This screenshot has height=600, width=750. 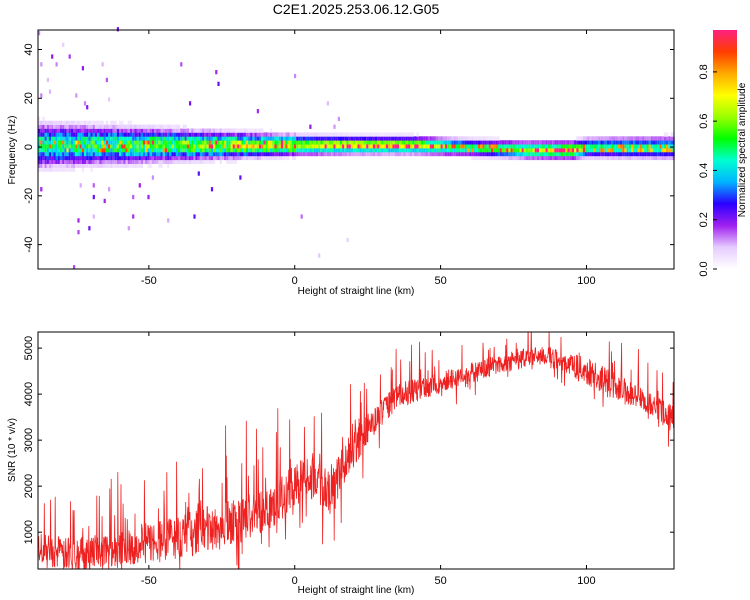 I want to click on x-tick-label: 50, so click(x=440, y=281).